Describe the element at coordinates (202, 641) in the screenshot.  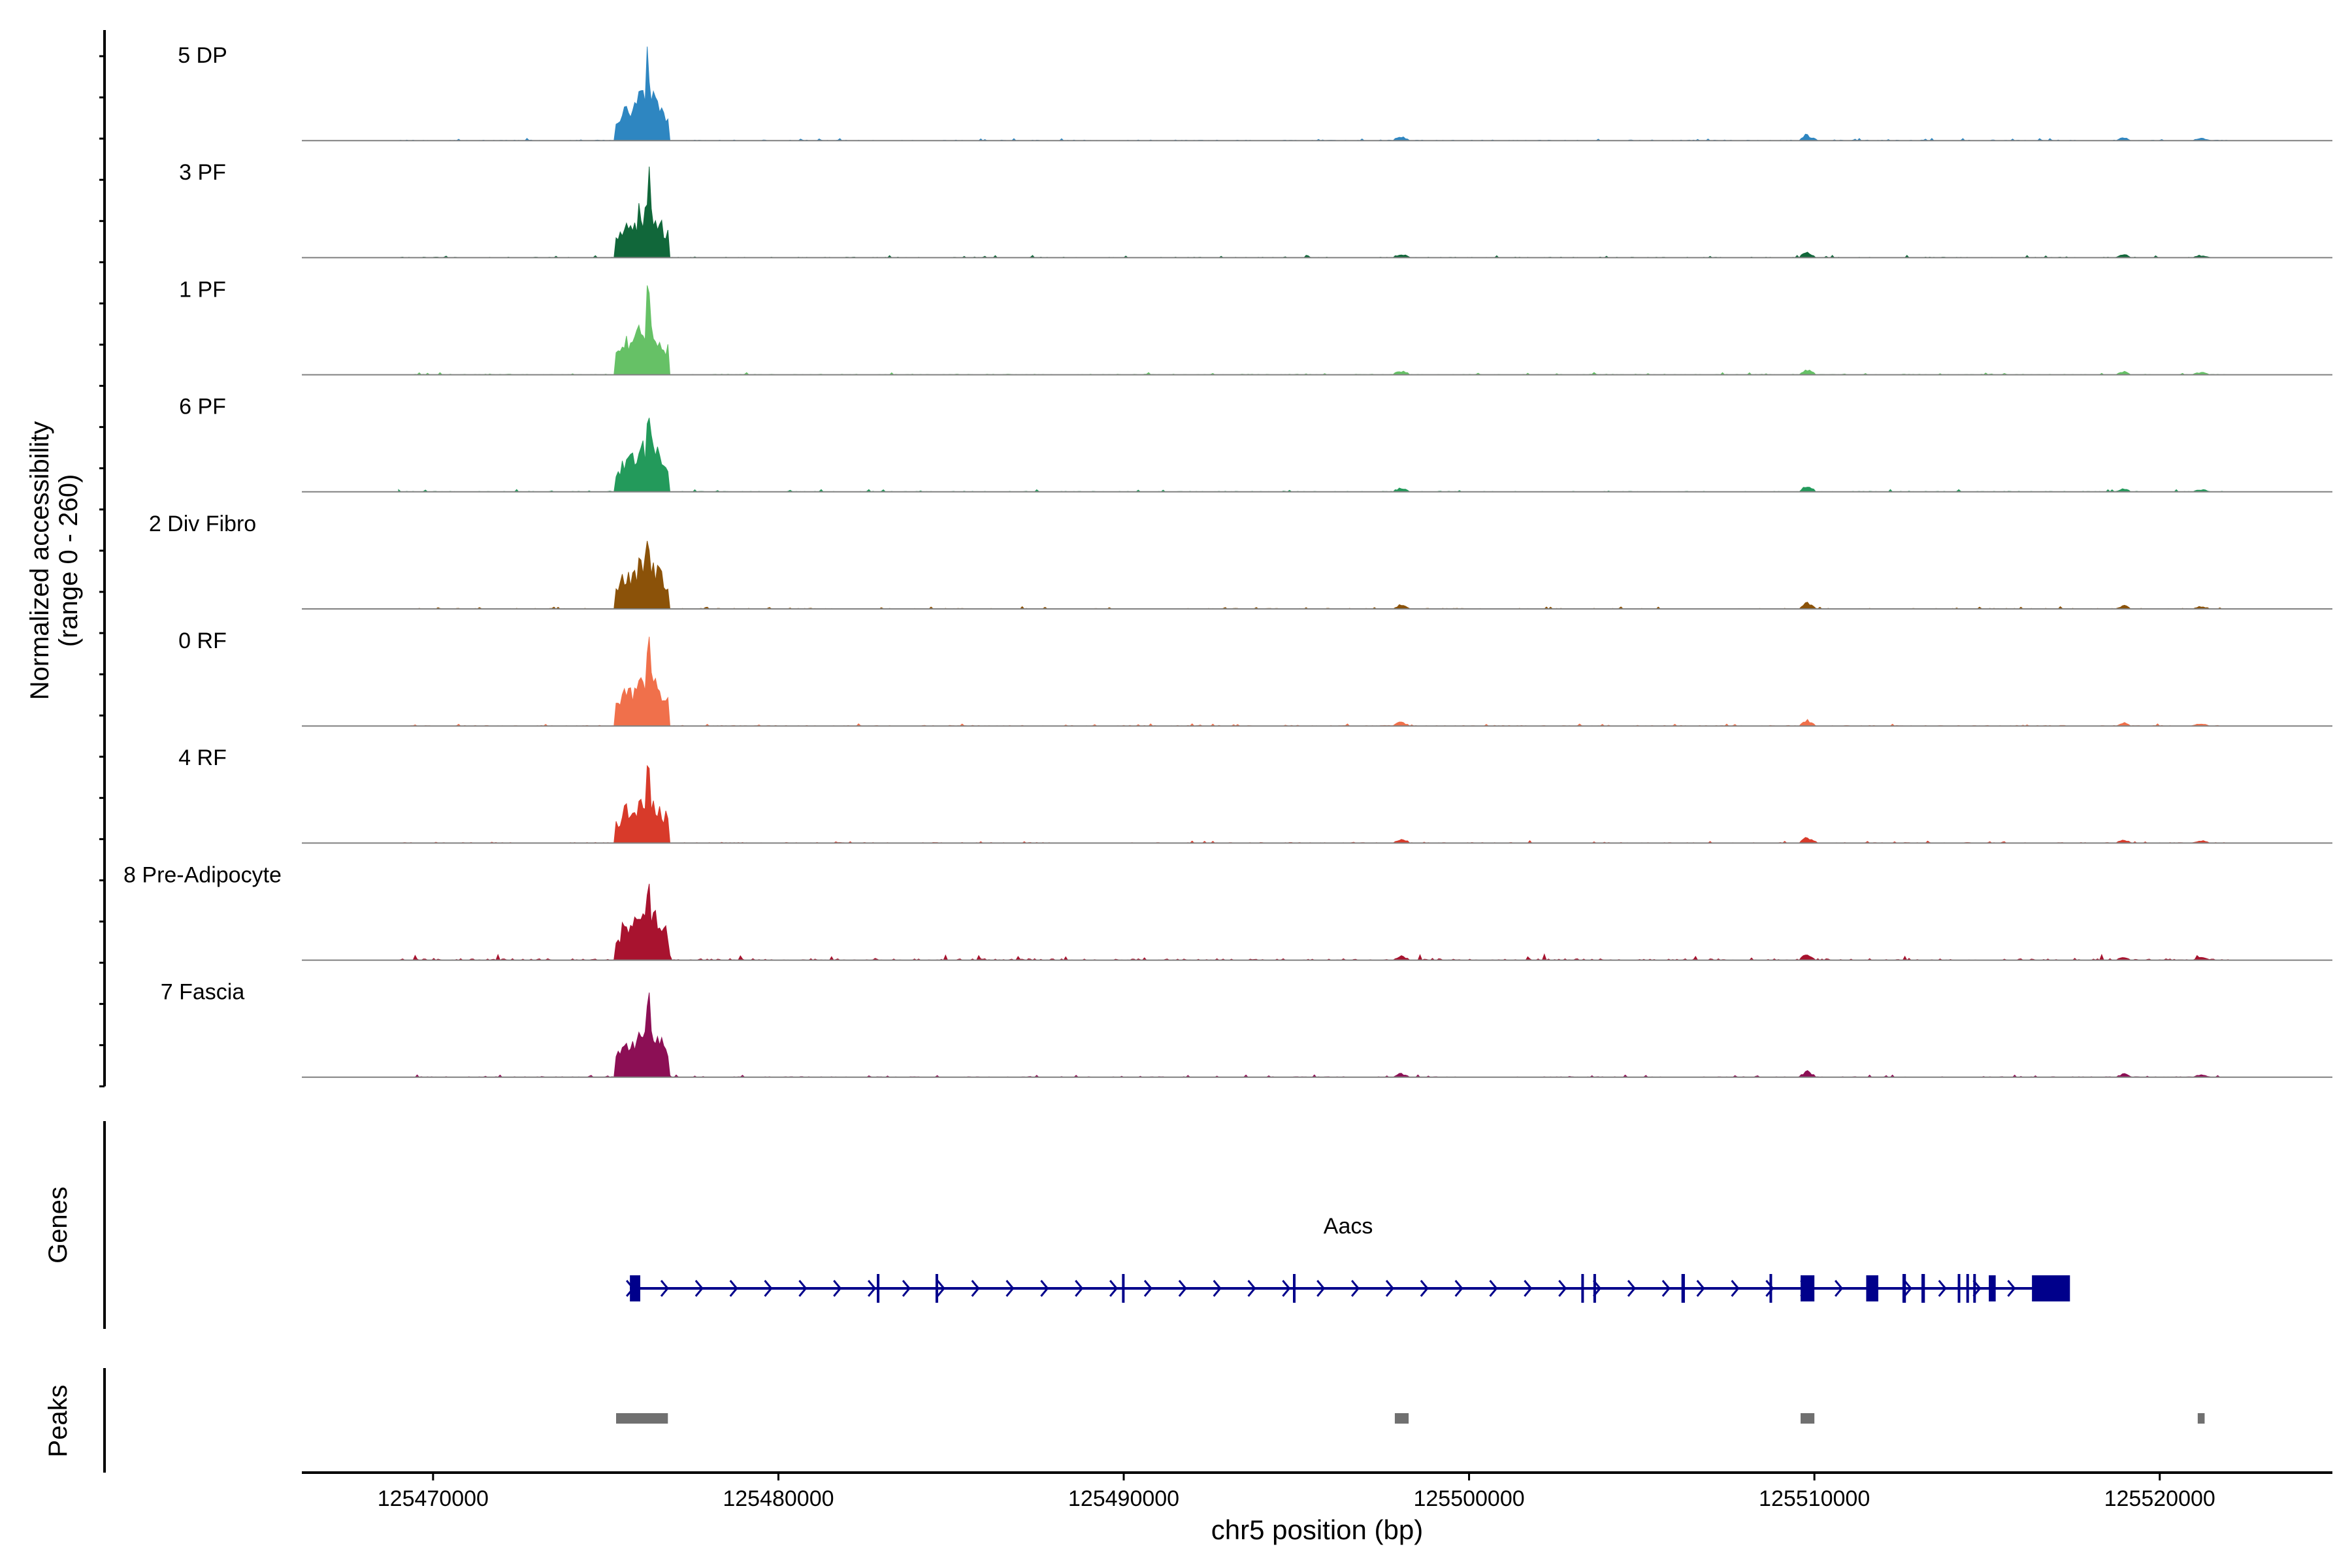
I see `track-label: 0 RF` at that location.